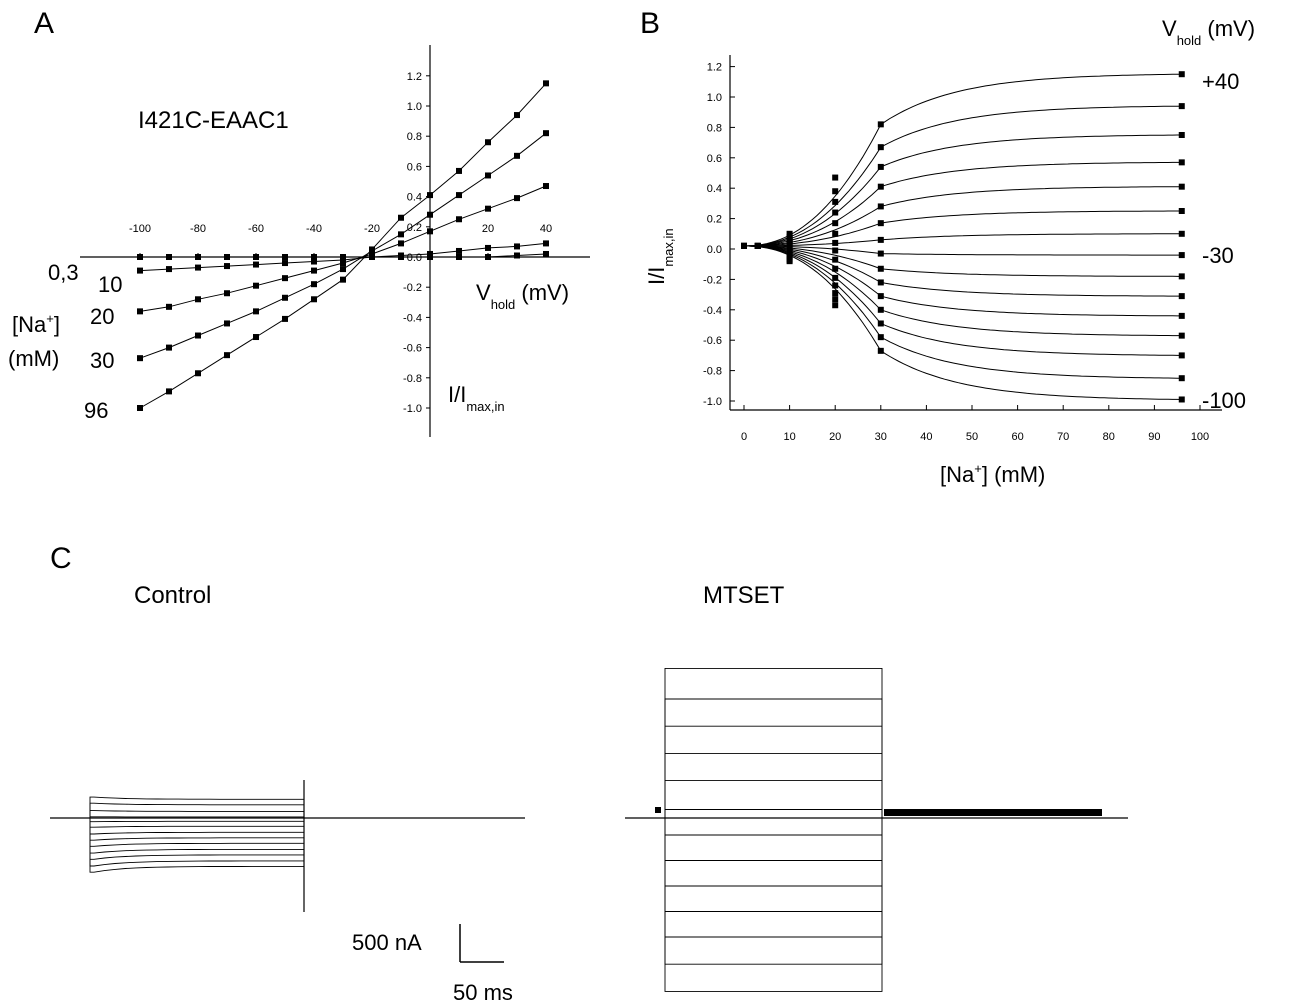 This screenshot has height=1007, width=1292. Describe the element at coordinates (85, 341) in the screenshot. I see `panel-a-series-labels: 0,3 10 20 30 96` at that location.